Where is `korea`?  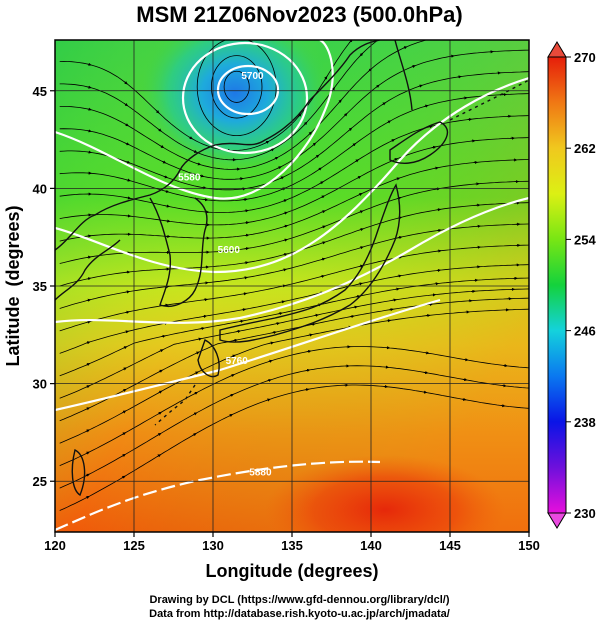
korea is located at coordinates (178, 252).